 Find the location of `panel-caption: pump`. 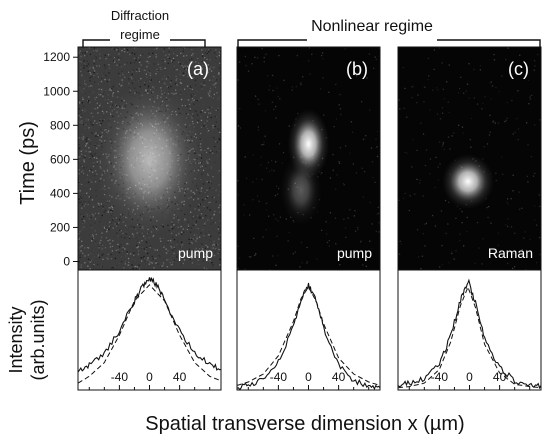

panel-caption: pump is located at coordinates (354, 253).